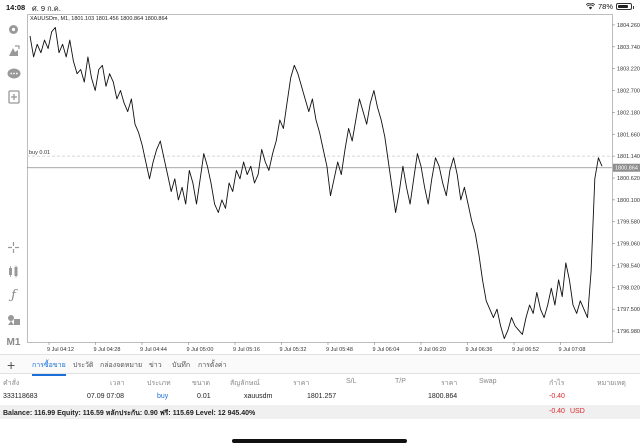 The image size is (640, 447). I want to click on col-size: ขนาด, so click(201, 383).